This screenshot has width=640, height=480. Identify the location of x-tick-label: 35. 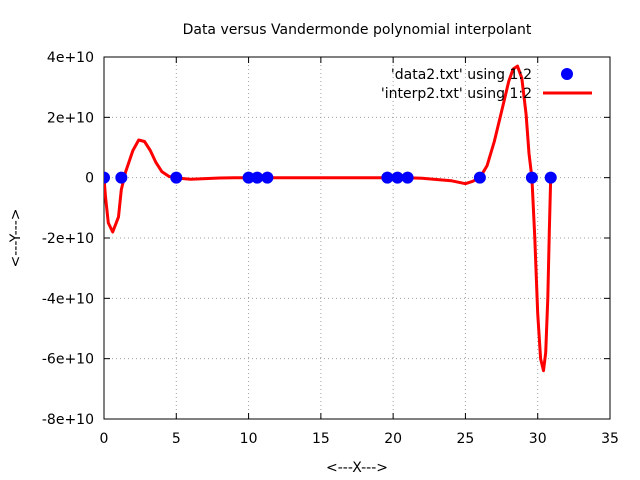
(610, 439).